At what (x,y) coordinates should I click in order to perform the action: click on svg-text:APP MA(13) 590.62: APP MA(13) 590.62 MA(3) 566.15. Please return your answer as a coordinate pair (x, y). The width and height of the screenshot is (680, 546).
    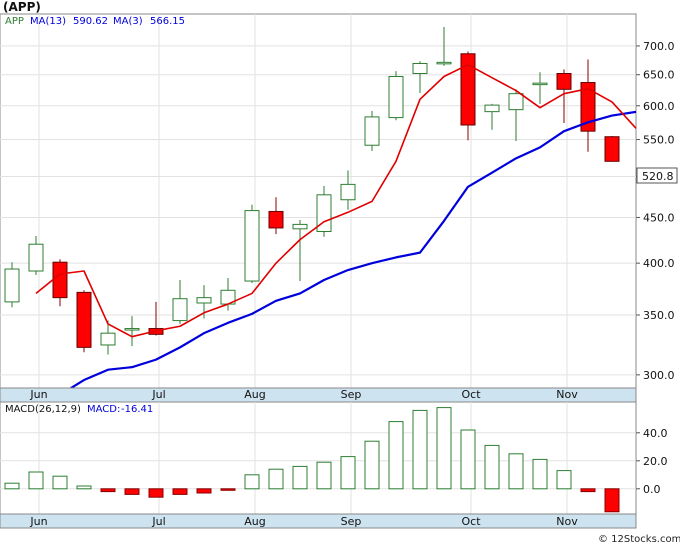
    Looking at the image, I should click on (95, 21).